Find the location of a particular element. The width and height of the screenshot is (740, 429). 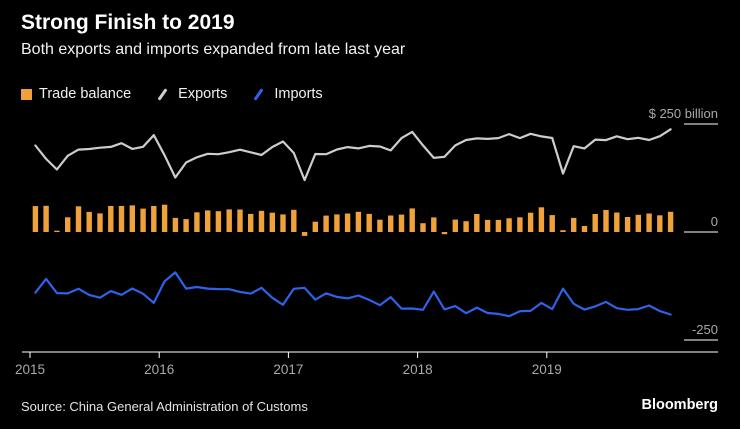

y-tick-label: -250 is located at coordinates (705, 329).